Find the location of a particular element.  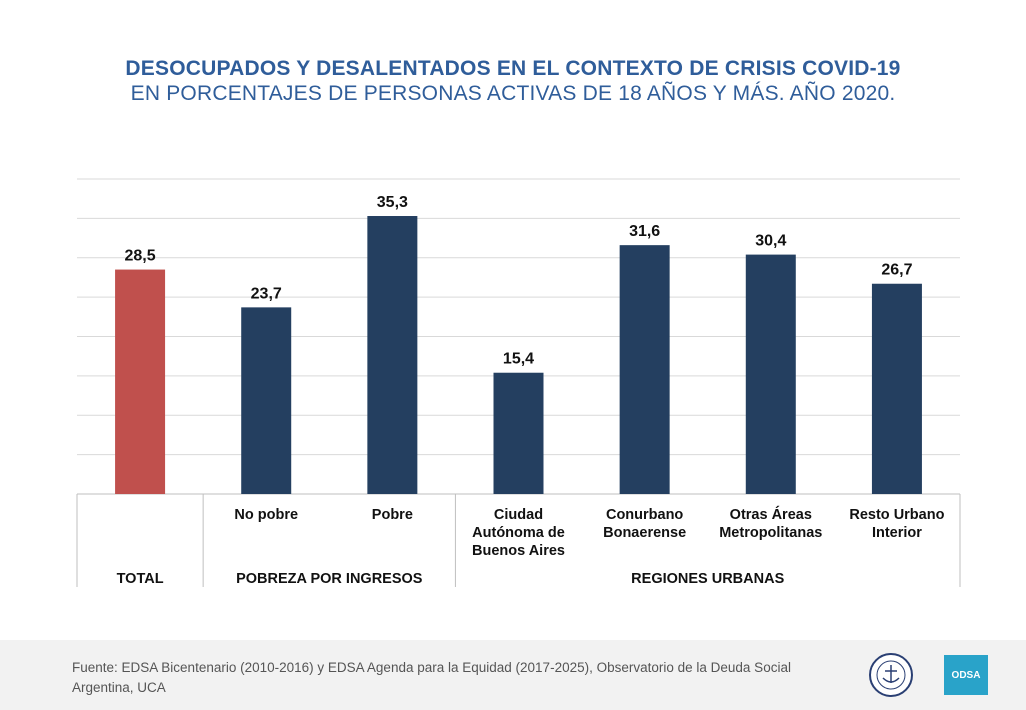

category-label: No pobre is located at coordinates (266, 515).